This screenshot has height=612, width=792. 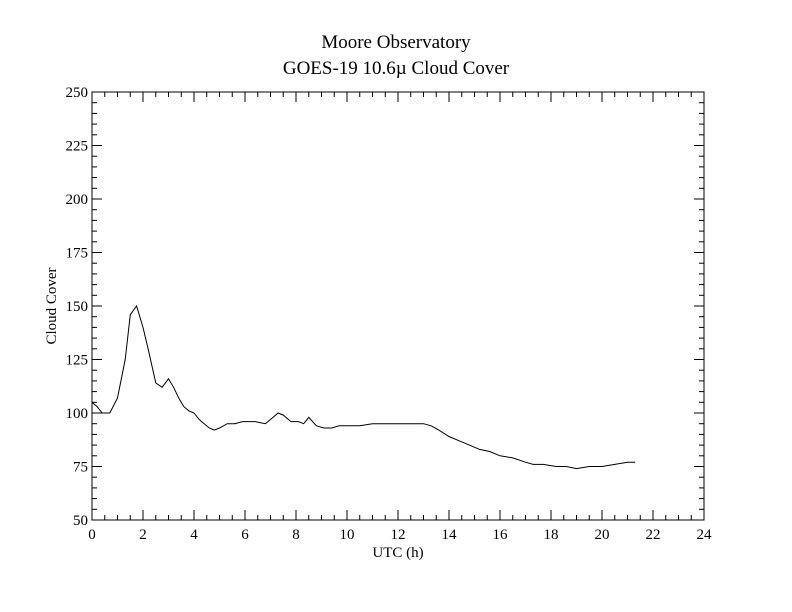 I want to click on x-tick-label: 4, so click(x=194, y=535).